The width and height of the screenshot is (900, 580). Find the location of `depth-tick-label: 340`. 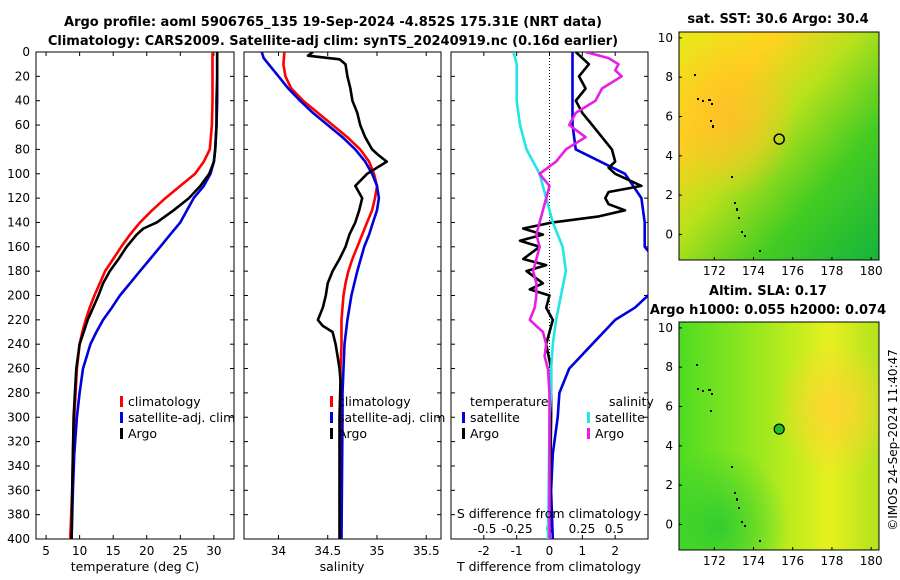

depth-tick-label: 340 is located at coordinates (18, 466).